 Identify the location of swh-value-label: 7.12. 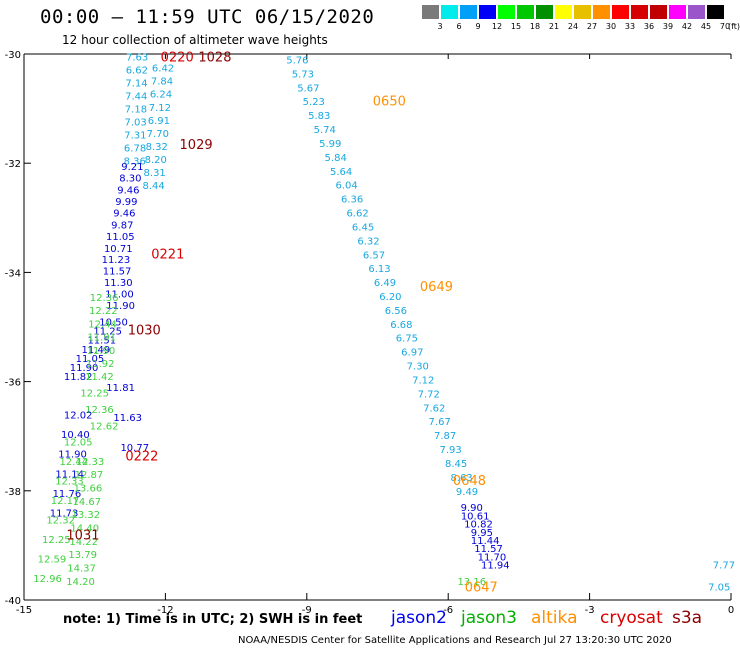
(160, 108).